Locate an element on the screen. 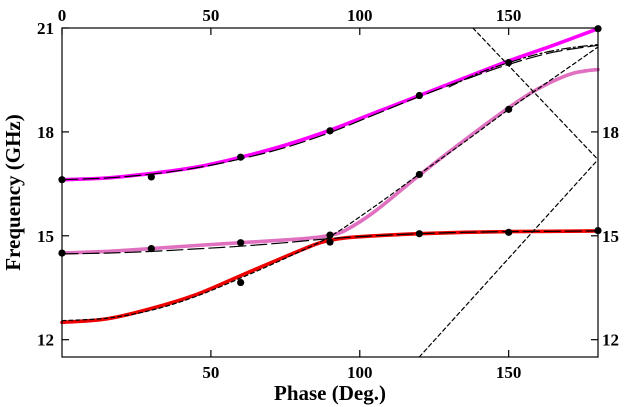 The image size is (624, 407). x-tick-label-top: 150 is located at coordinates (509, 15).